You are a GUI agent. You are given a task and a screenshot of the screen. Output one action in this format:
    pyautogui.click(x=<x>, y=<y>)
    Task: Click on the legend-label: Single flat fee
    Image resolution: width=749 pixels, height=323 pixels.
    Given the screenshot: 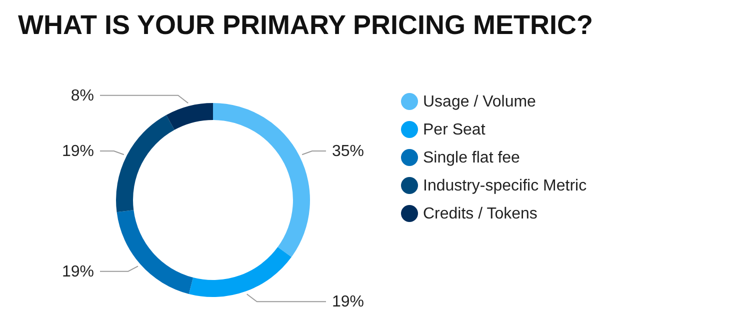 What is the action you would take?
    pyautogui.click(x=471, y=158)
    